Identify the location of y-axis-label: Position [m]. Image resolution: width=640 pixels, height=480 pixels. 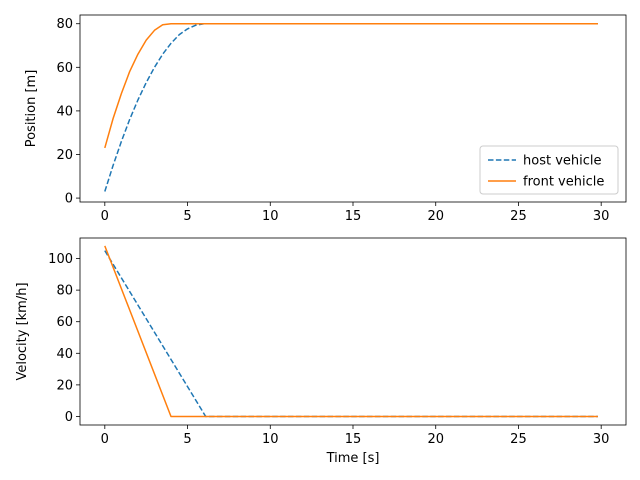
(31, 109).